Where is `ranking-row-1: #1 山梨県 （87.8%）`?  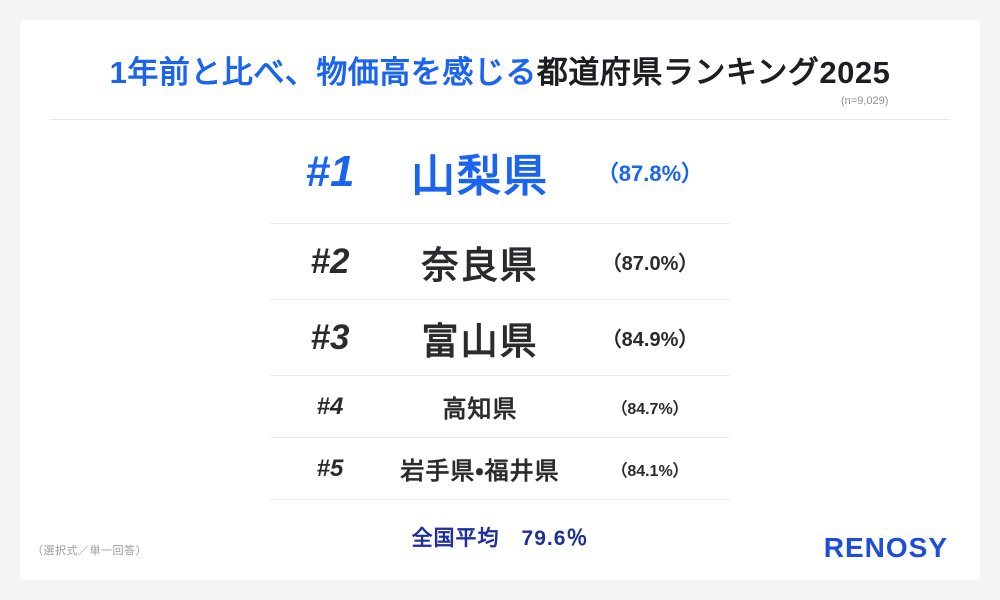
ranking-row-1: #1 山梨県 （87.8%） is located at coordinates (500, 172).